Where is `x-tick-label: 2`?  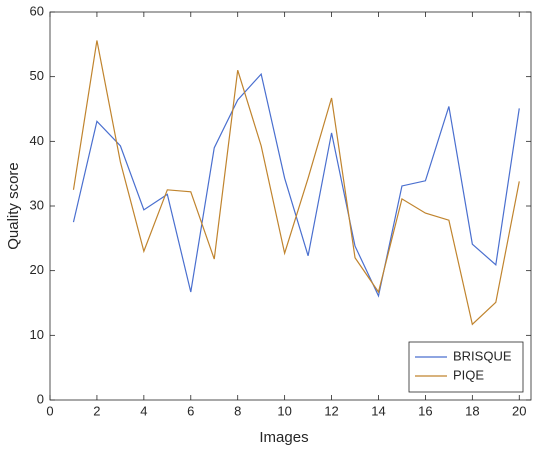
x-tick-label: 2 is located at coordinates (96, 410).